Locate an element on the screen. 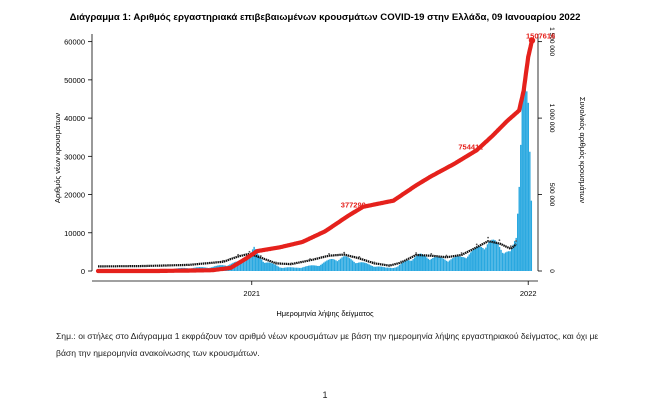 The image size is (650, 401). rolling-average-line is located at coordinates (307, 254).